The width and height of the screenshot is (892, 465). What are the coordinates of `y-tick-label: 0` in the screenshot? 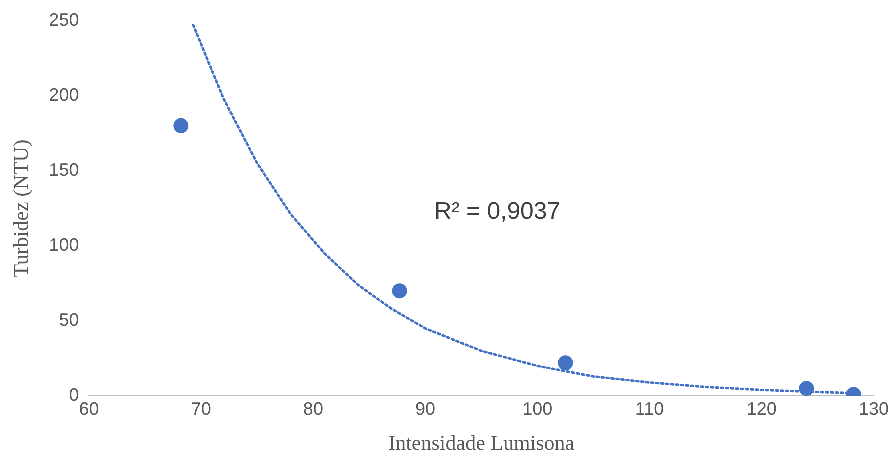 It's located at (74, 395).